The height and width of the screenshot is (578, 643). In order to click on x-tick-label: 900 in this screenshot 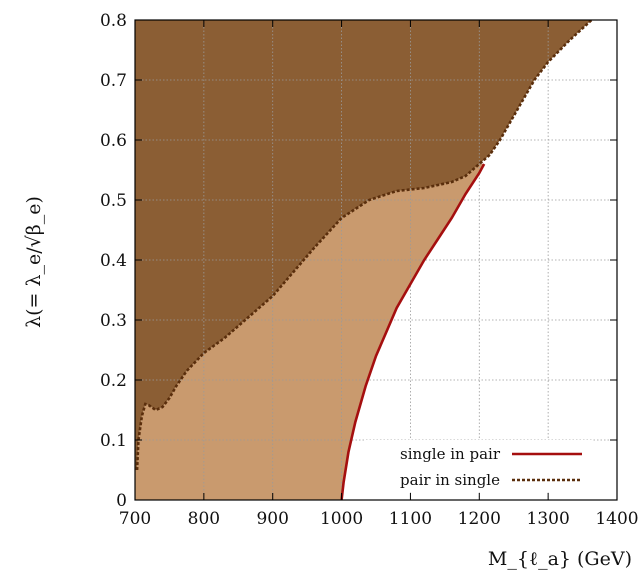, I will do `click(272, 519)`.